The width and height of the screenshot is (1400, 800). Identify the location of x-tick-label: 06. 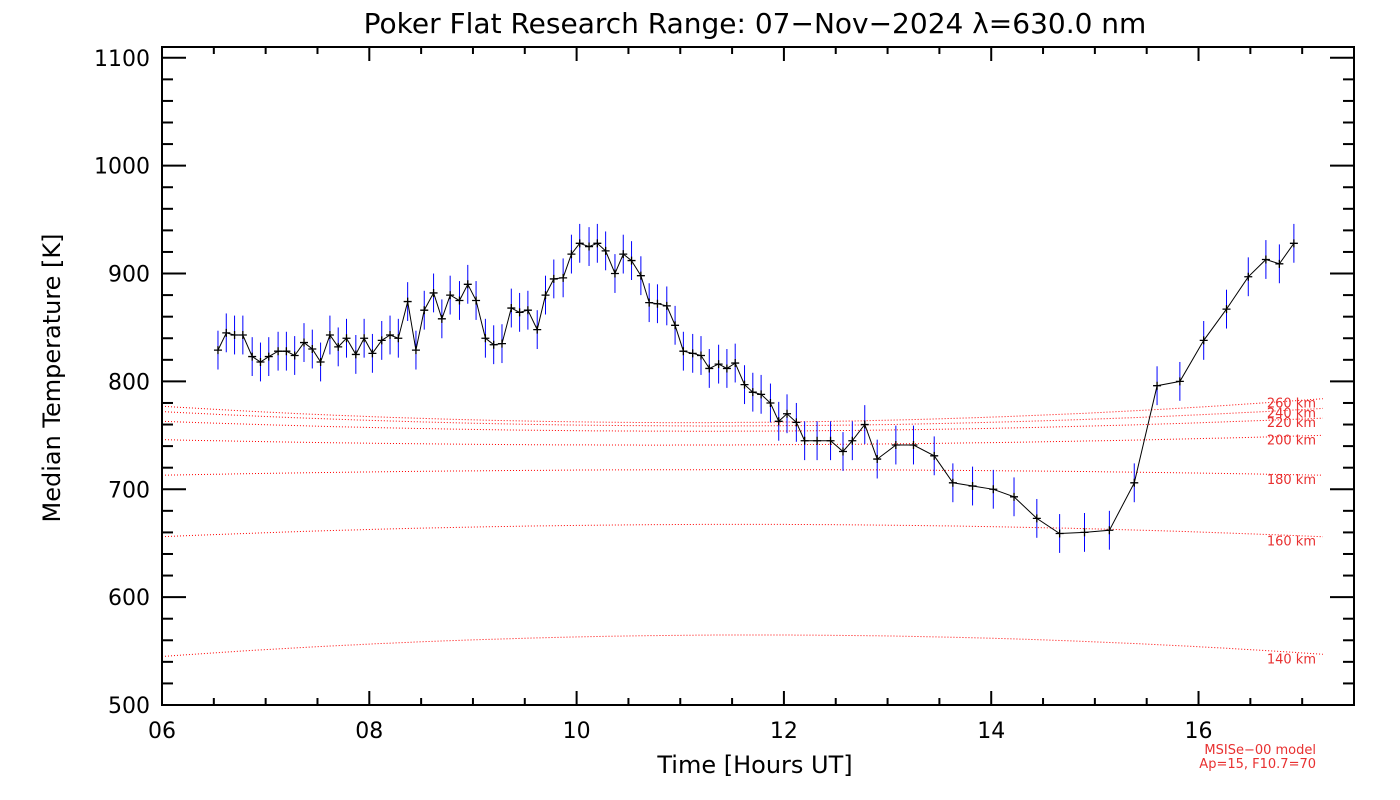
(162, 731).